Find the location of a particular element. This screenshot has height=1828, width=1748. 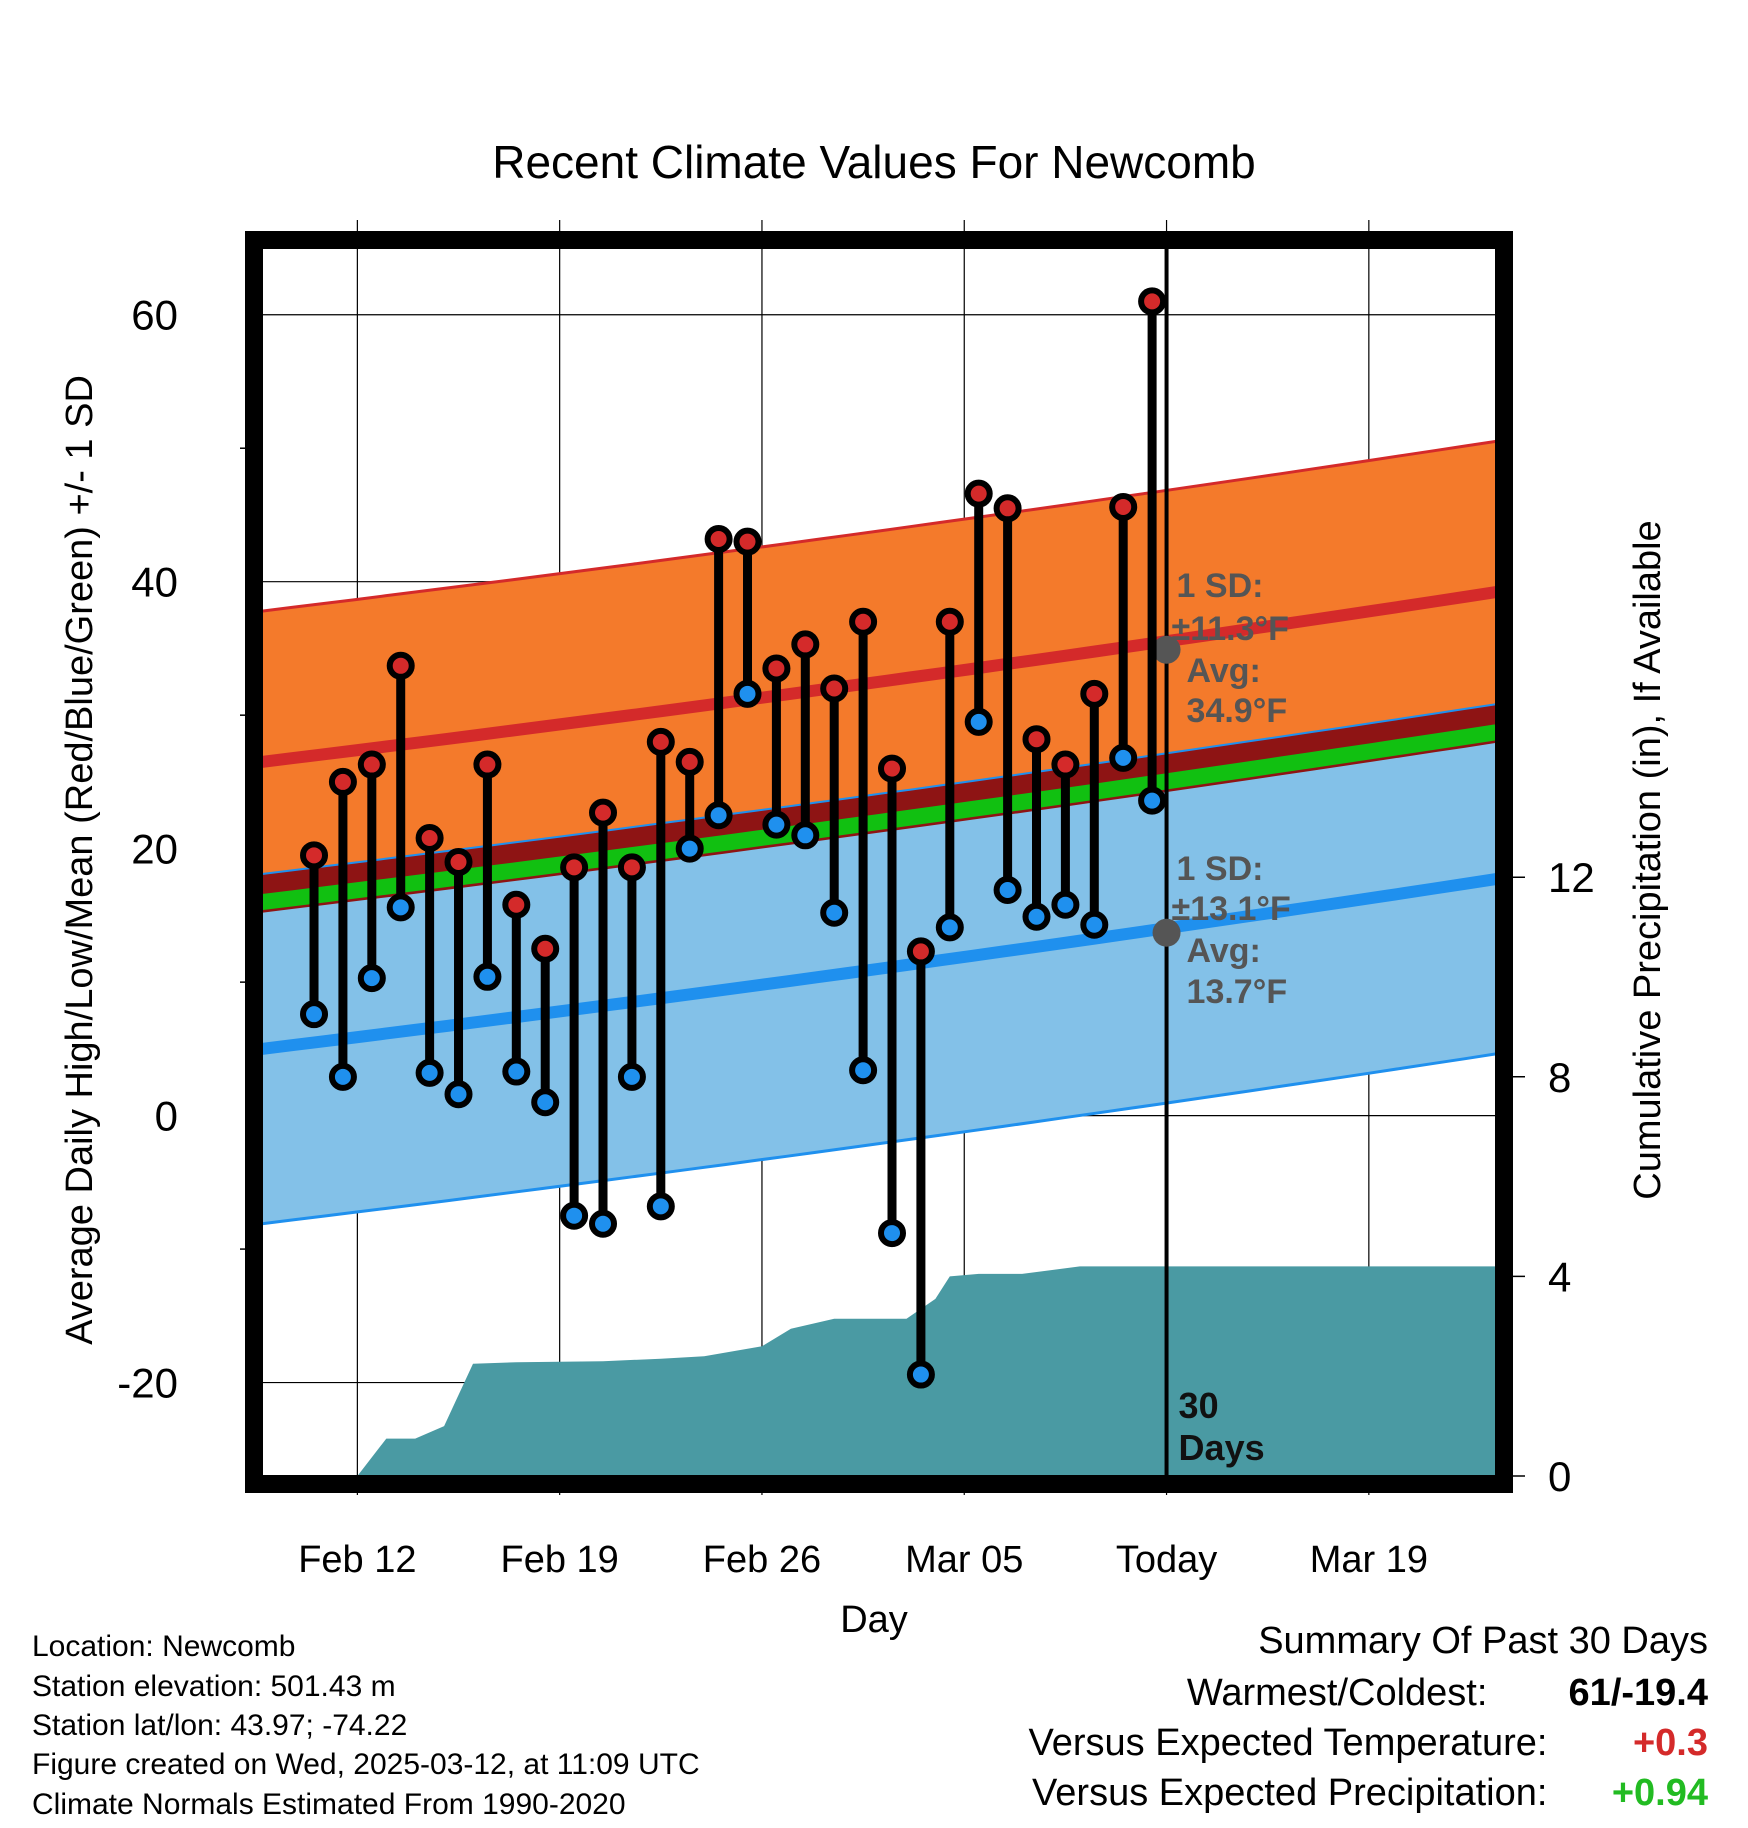

x-axis-label: Day is located at coordinates (874, 1620).